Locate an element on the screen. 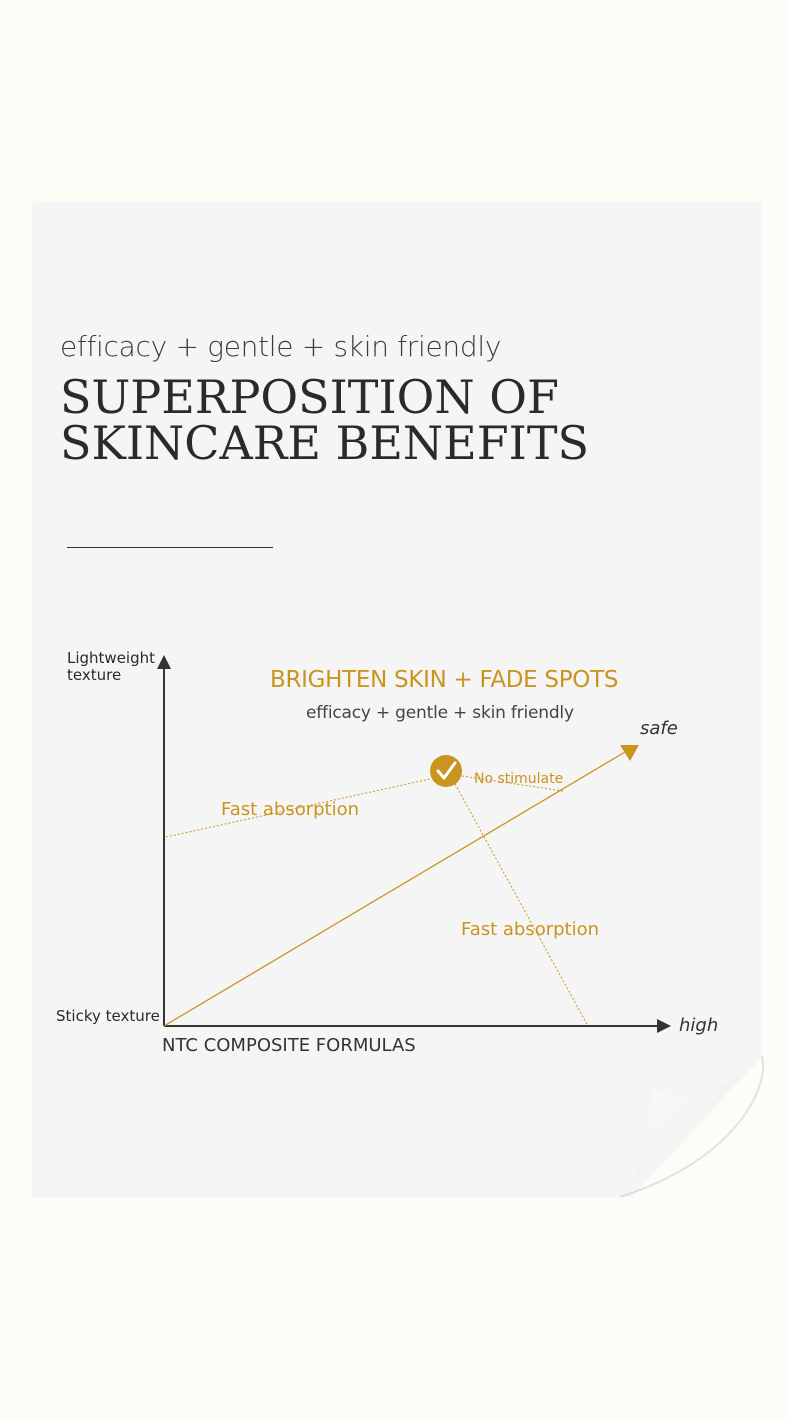  dashed-line-down is located at coordinates (521, 905).